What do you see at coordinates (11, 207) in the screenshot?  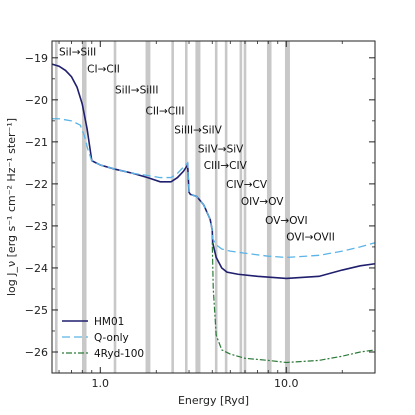 I see `y-axis-label: log J_ν [erg s⁻¹ cm⁻² Hz⁻¹ ster⁻¹]` at bounding box center [11, 207].